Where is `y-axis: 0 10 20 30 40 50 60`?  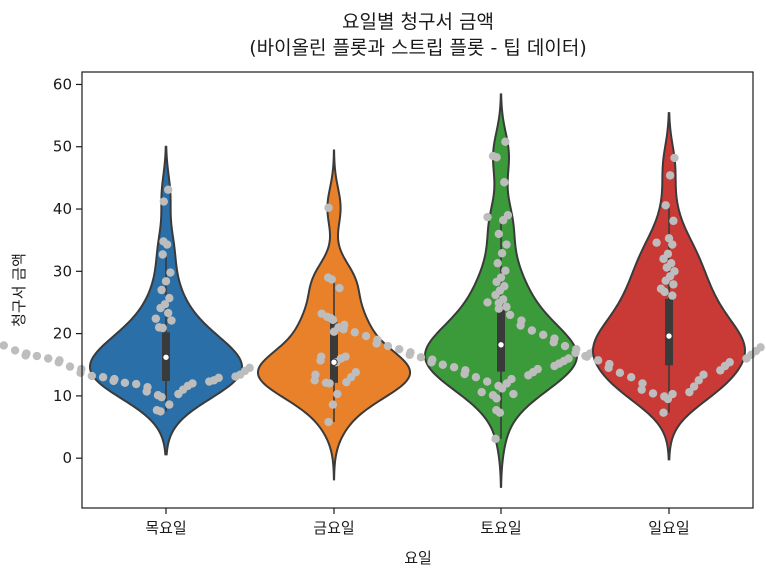
y-axis: 0 10 20 30 40 50 60 is located at coordinates (67, 271).